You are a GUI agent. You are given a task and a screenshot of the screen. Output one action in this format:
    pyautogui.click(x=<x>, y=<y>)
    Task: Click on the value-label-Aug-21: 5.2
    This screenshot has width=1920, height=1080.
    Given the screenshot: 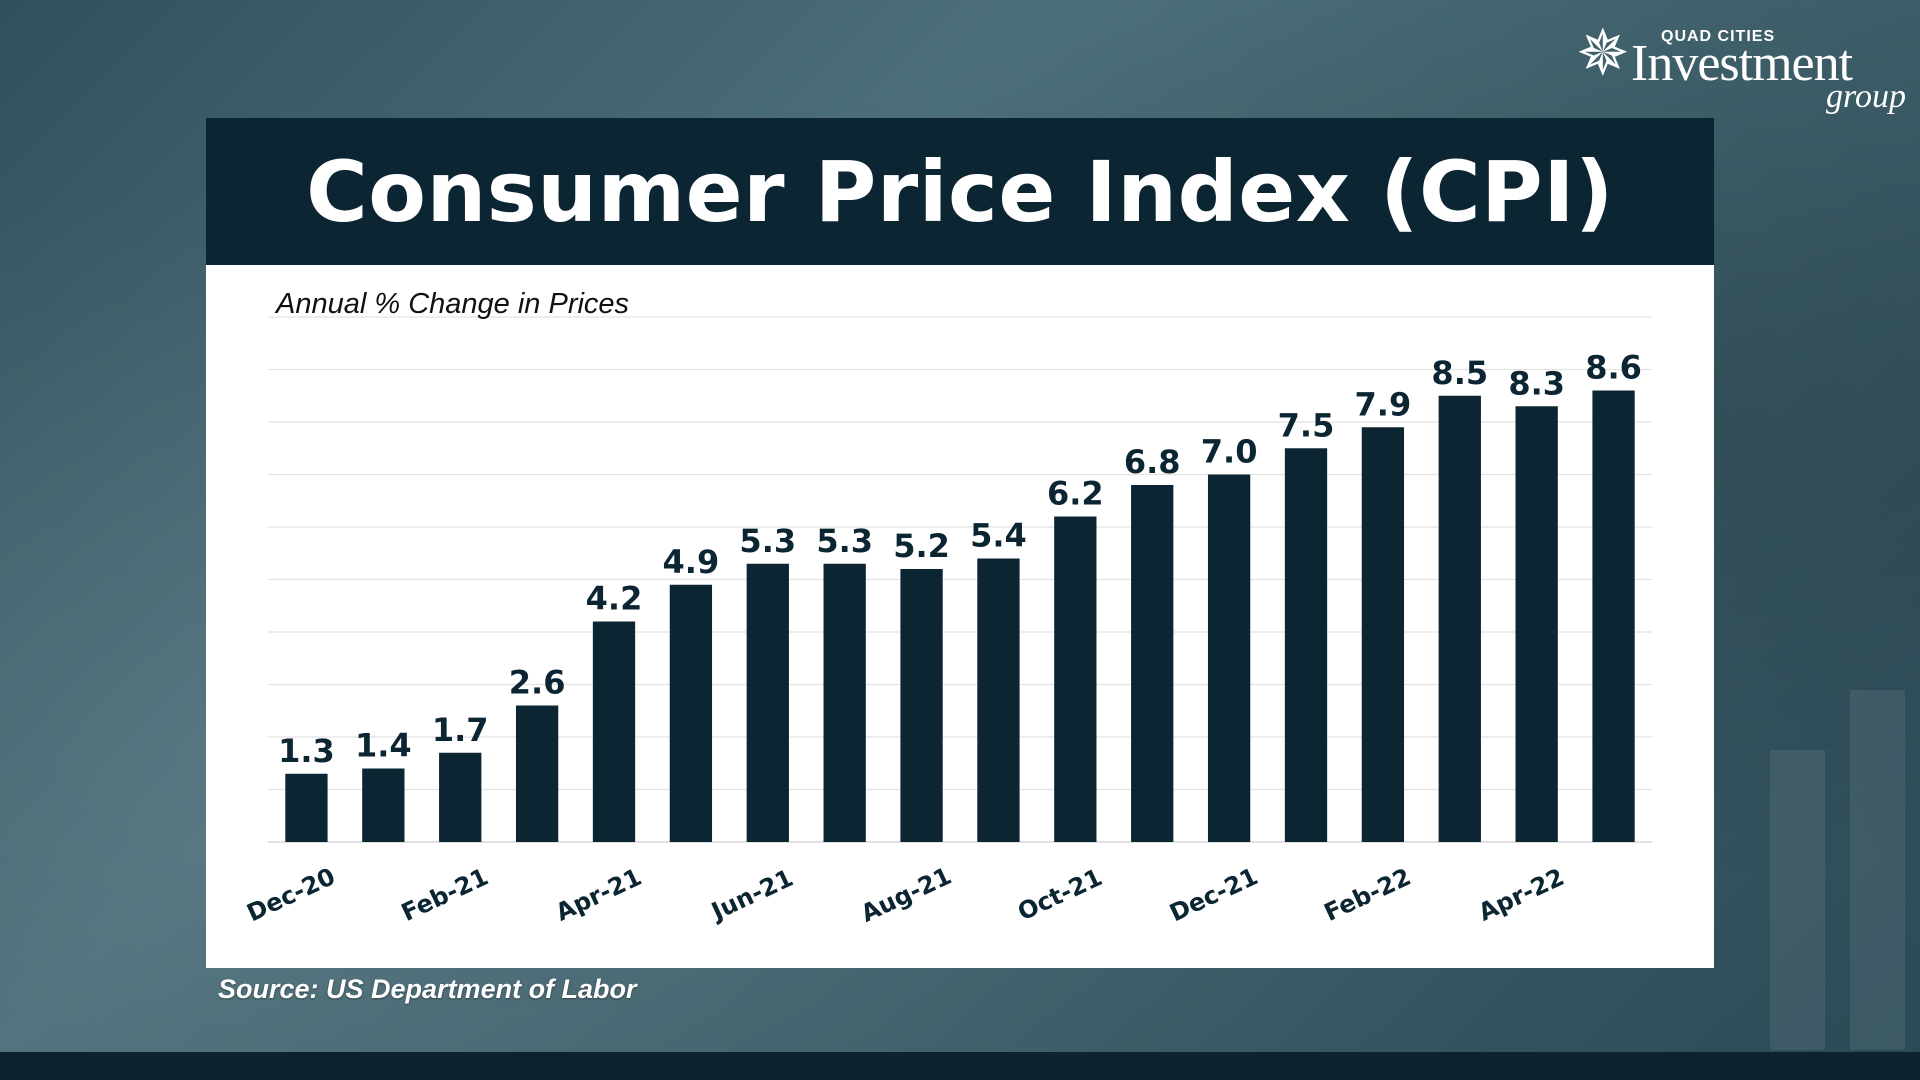 What is the action you would take?
    pyautogui.click(x=921, y=546)
    